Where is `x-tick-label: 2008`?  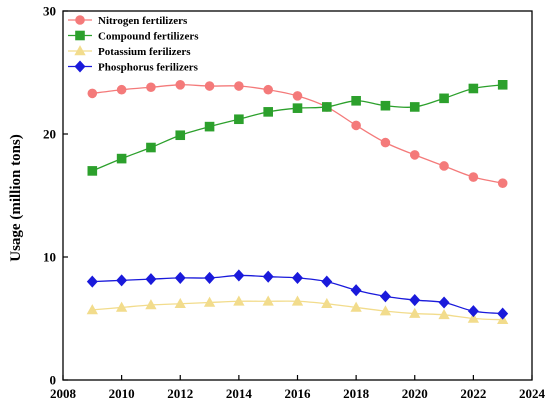 x-tick-label: 2008 is located at coordinates (63, 393).